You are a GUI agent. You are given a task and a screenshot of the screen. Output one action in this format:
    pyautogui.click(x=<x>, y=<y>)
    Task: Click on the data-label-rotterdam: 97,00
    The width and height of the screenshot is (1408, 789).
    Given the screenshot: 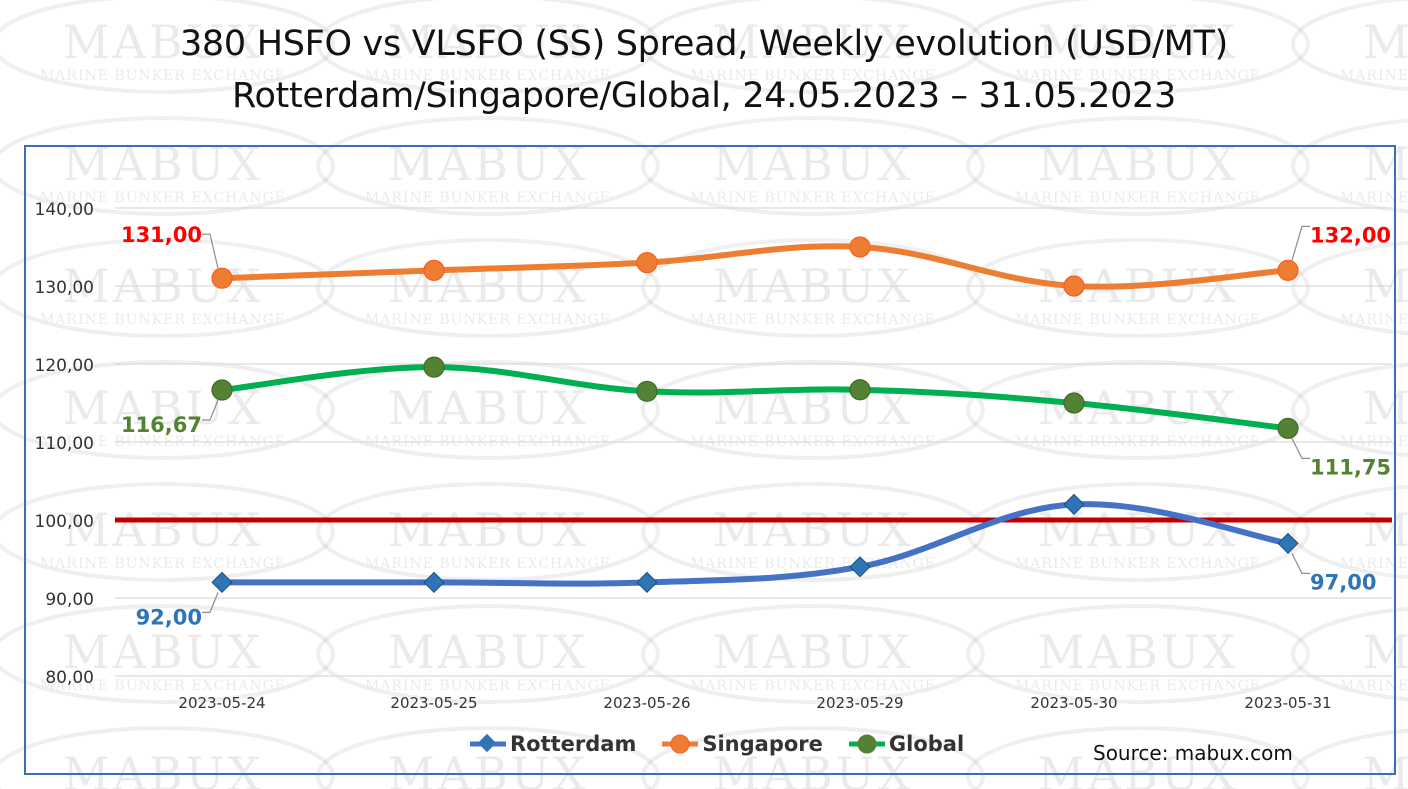 What is the action you would take?
    pyautogui.click(x=1343, y=582)
    